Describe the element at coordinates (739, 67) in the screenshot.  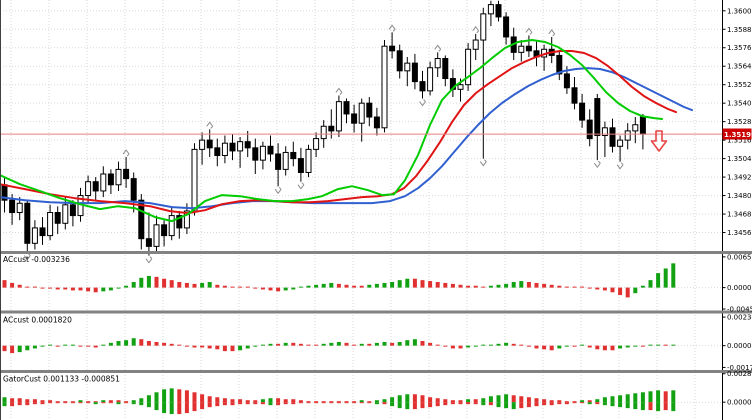
I see `price-axis-label: 1.35640` at that location.